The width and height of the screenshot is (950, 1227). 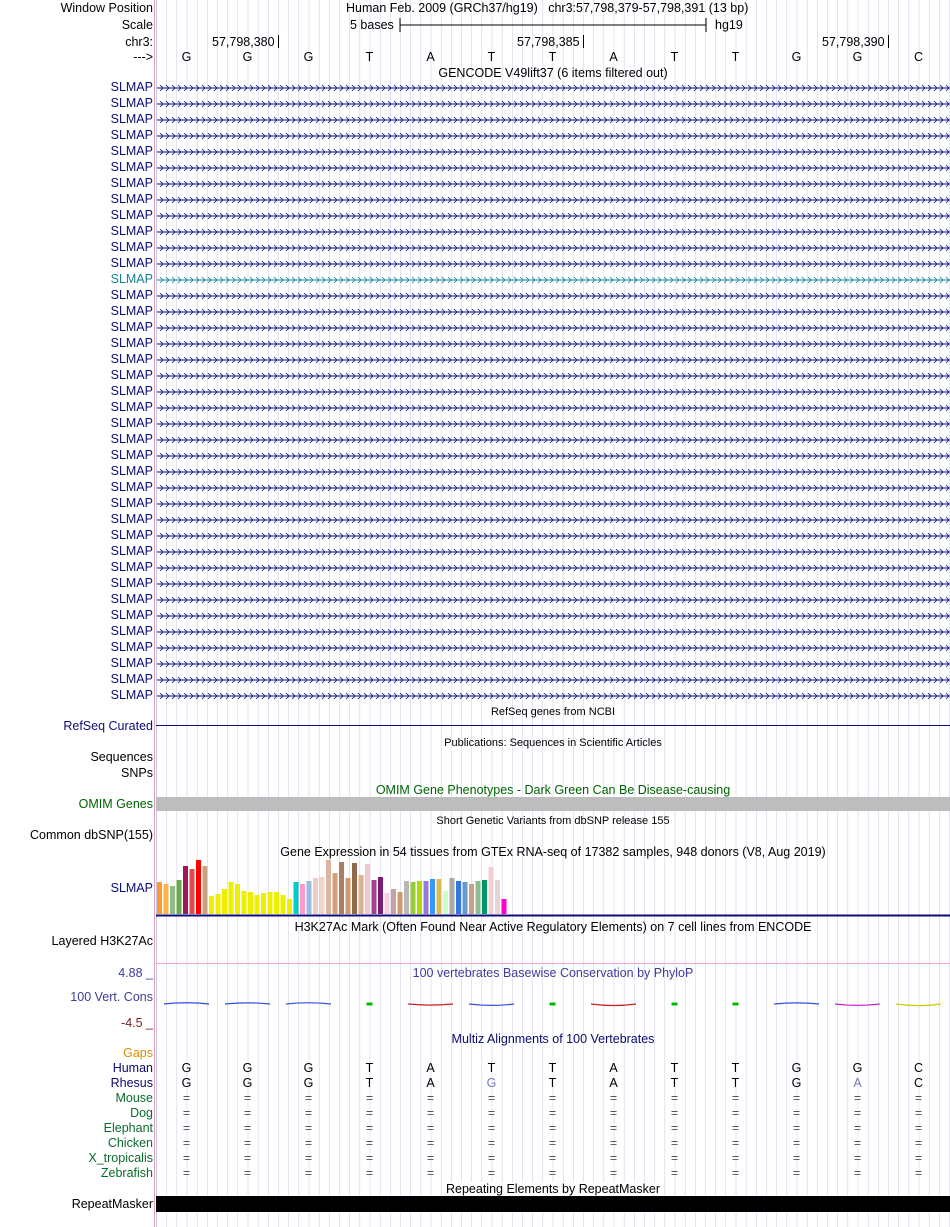 I want to click on multiz-title: Multiz Alignments of 100 Vertebrates, so click(x=553, y=1039).